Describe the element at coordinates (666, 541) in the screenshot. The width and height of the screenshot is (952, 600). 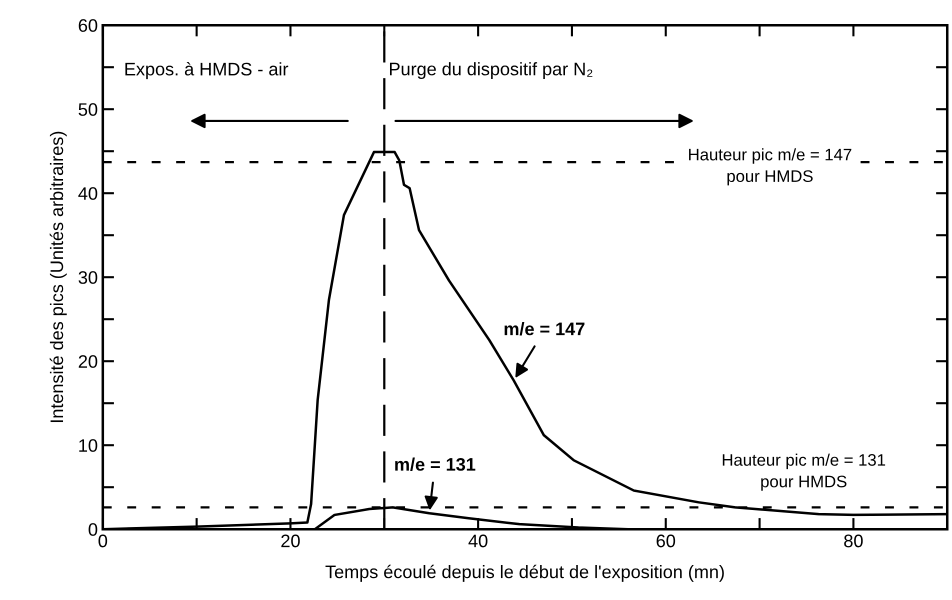
I see `x-tick-label: 60` at that location.